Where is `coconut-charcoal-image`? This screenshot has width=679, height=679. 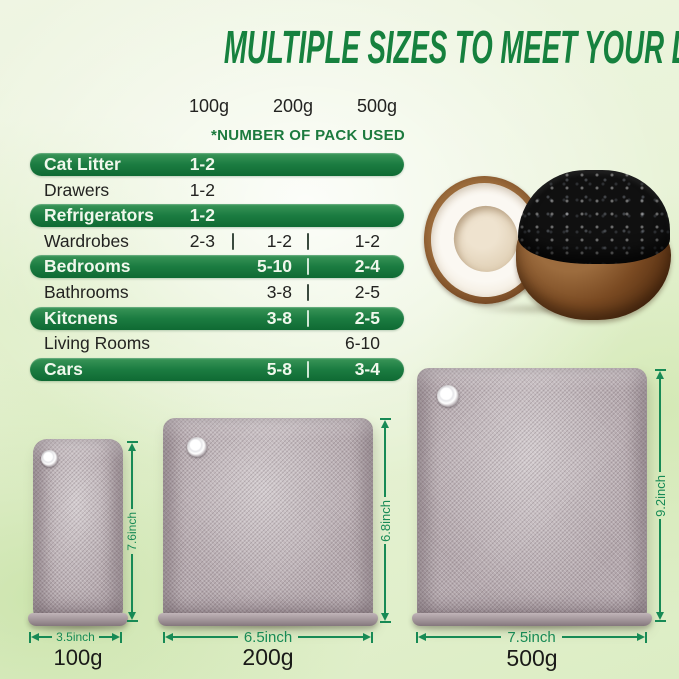
coconut-charcoal-image is located at coordinates (545, 244).